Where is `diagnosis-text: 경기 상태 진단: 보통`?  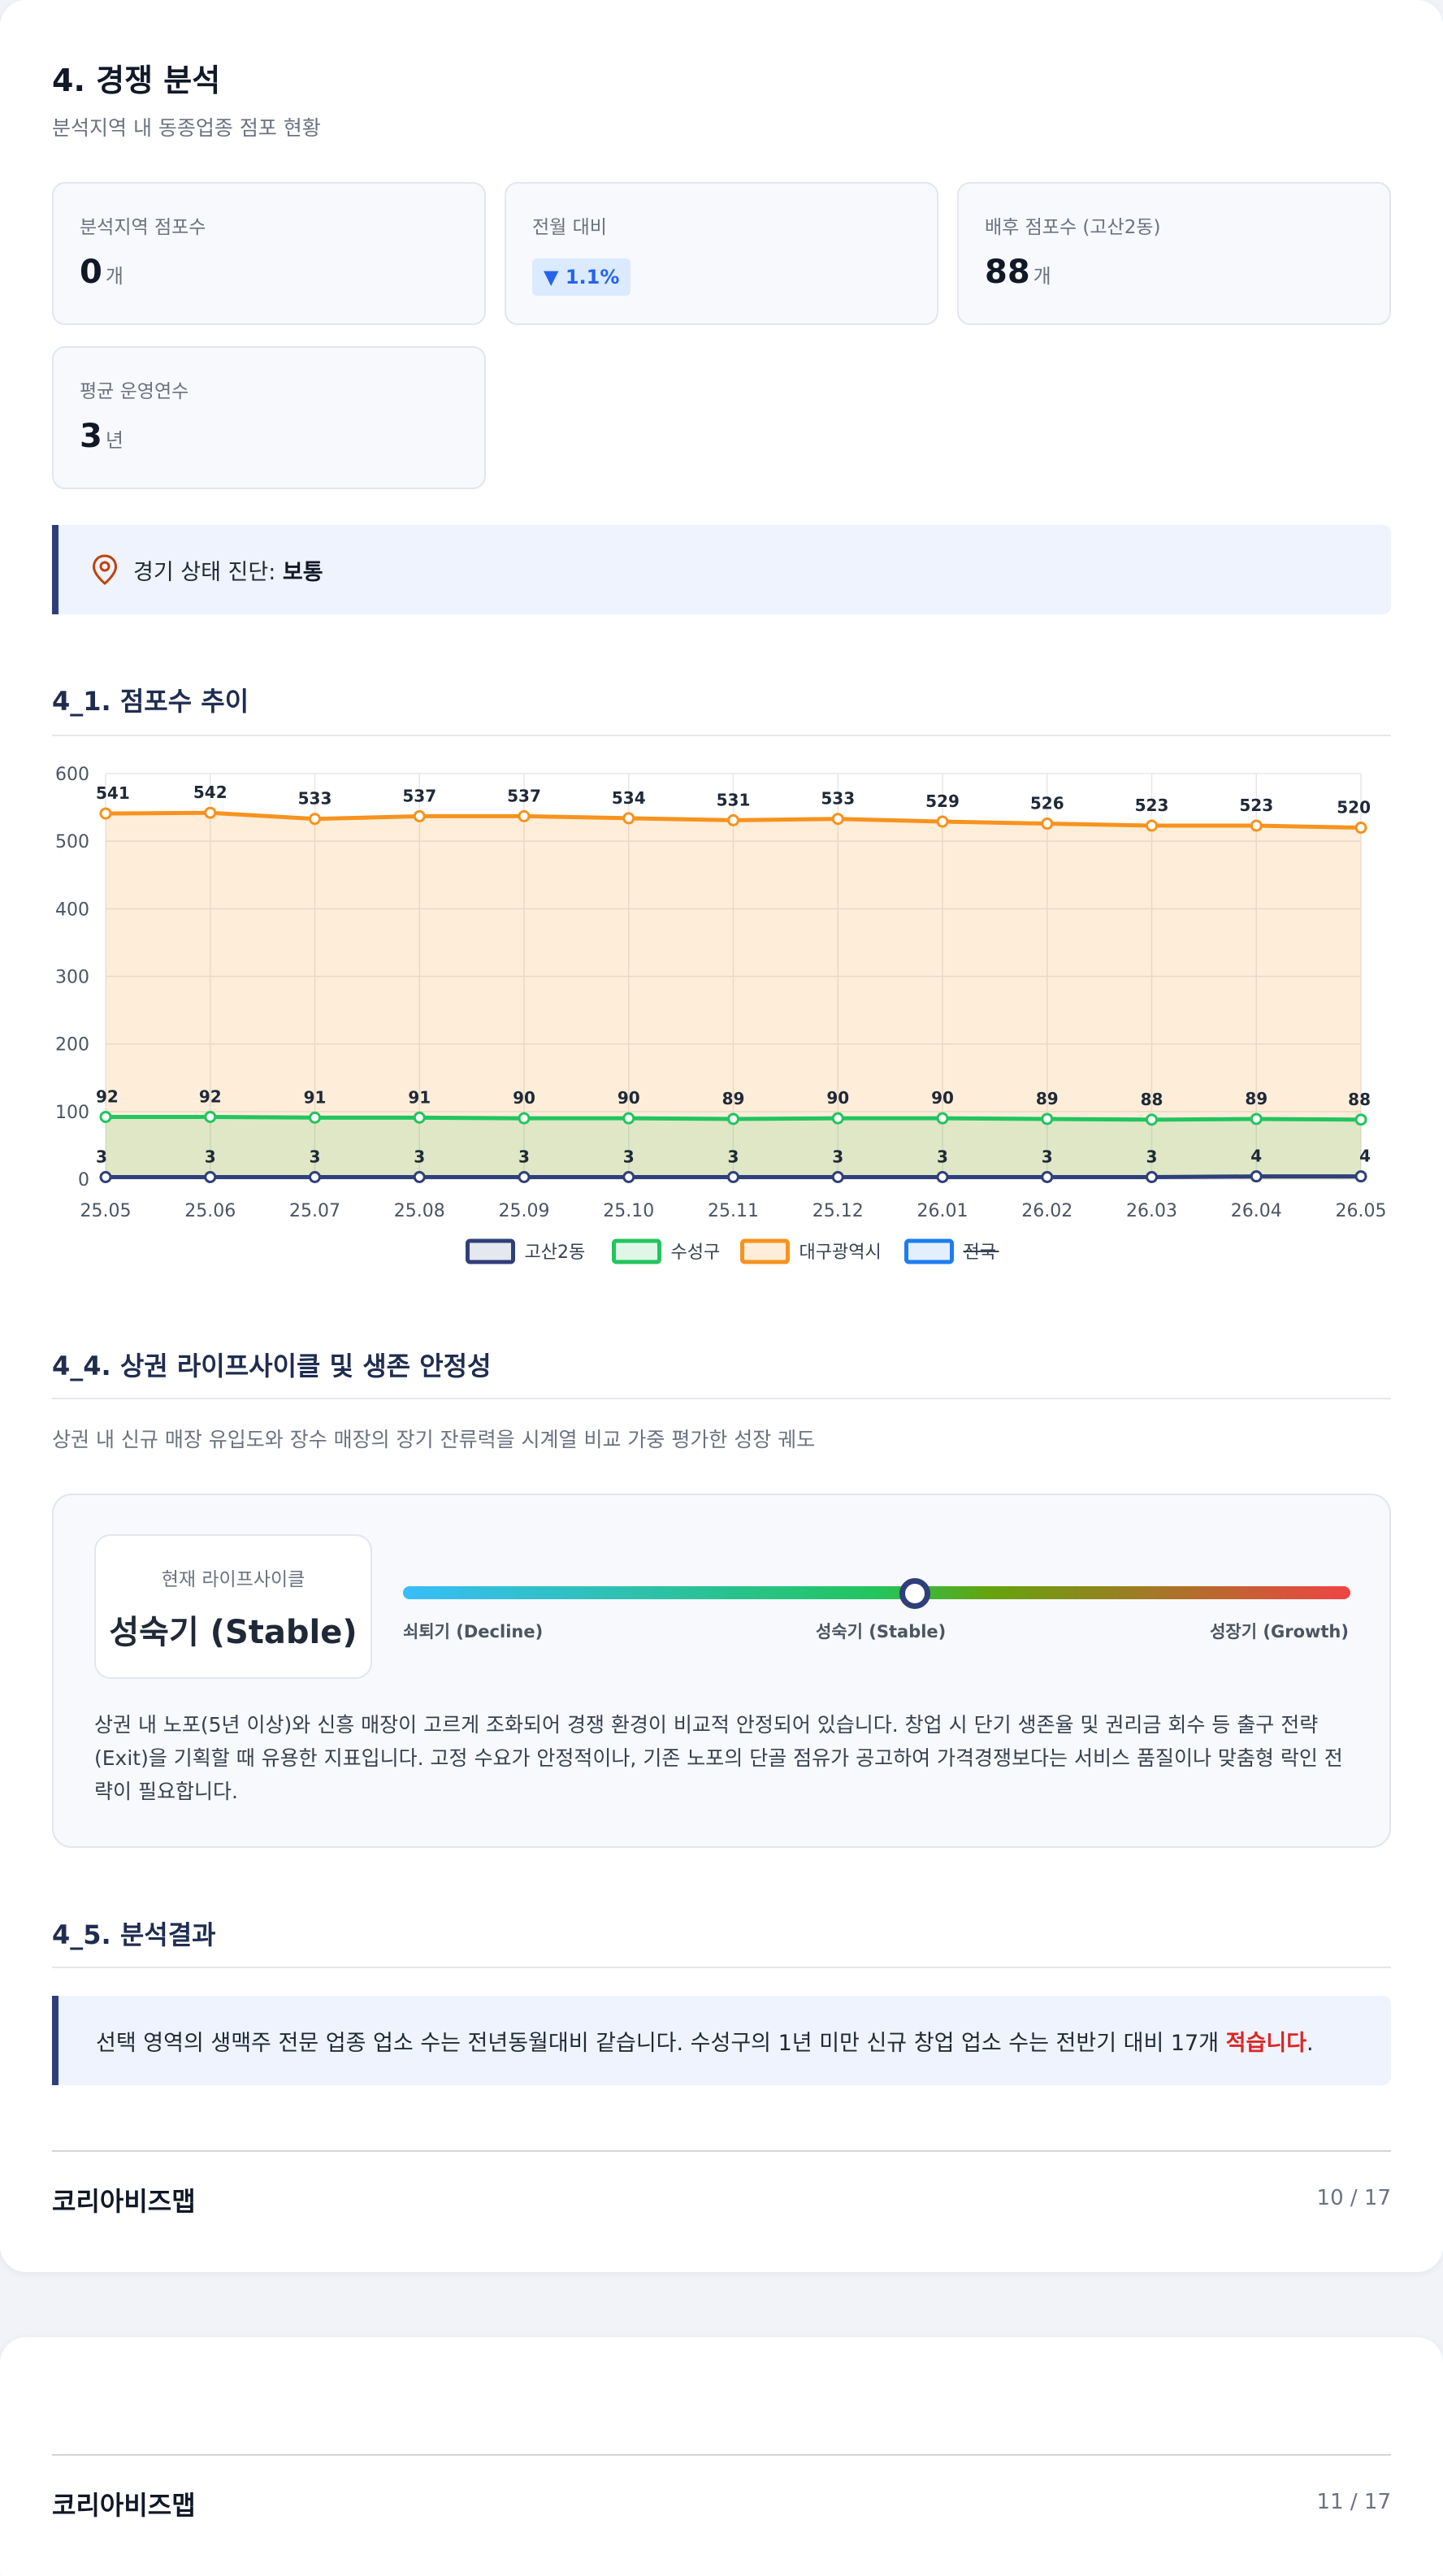
diagnosis-text: 경기 상태 진단: 보통 is located at coordinates (228, 573).